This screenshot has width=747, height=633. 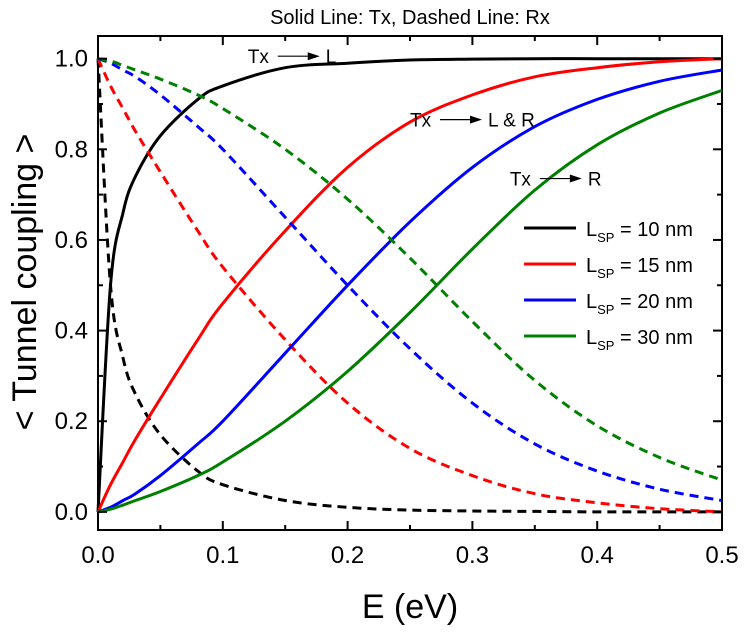 What do you see at coordinates (639, 304) in the screenshot?
I see `legend-label: LSP = 20 nm` at bounding box center [639, 304].